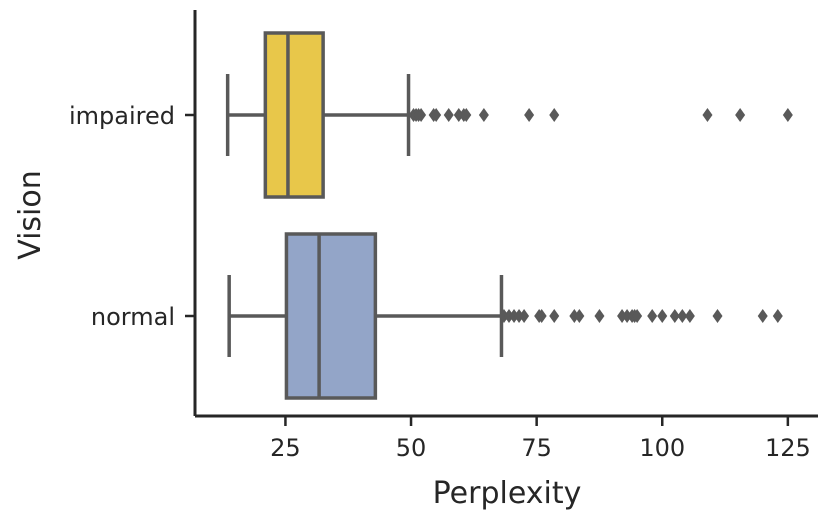  What do you see at coordinates (122, 116) in the screenshot?
I see `y-tick-label: impaired` at bounding box center [122, 116].